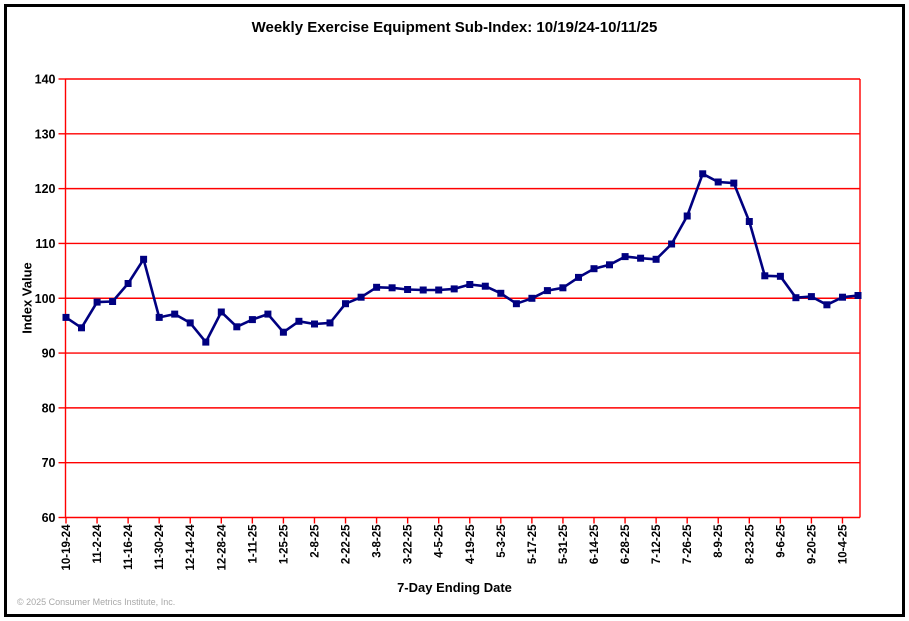 The height and width of the screenshot is (621, 909). Describe the element at coordinates (502, 541) in the screenshot. I see `x-tick-label: 5-3-25` at that location.